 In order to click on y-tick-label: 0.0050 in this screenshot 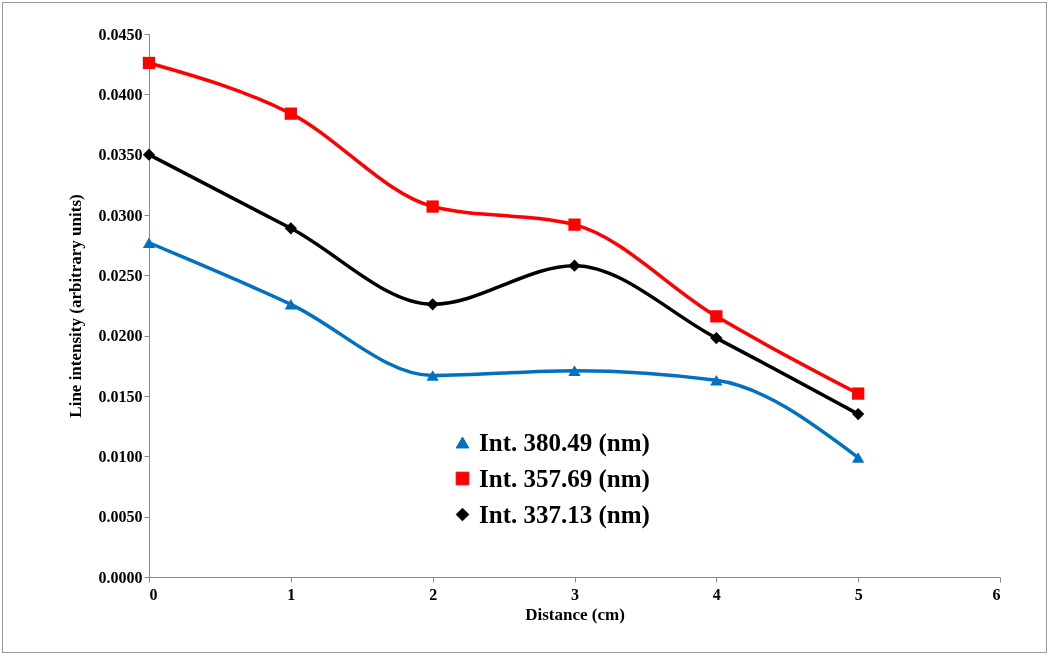, I will do `click(120, 517)`.